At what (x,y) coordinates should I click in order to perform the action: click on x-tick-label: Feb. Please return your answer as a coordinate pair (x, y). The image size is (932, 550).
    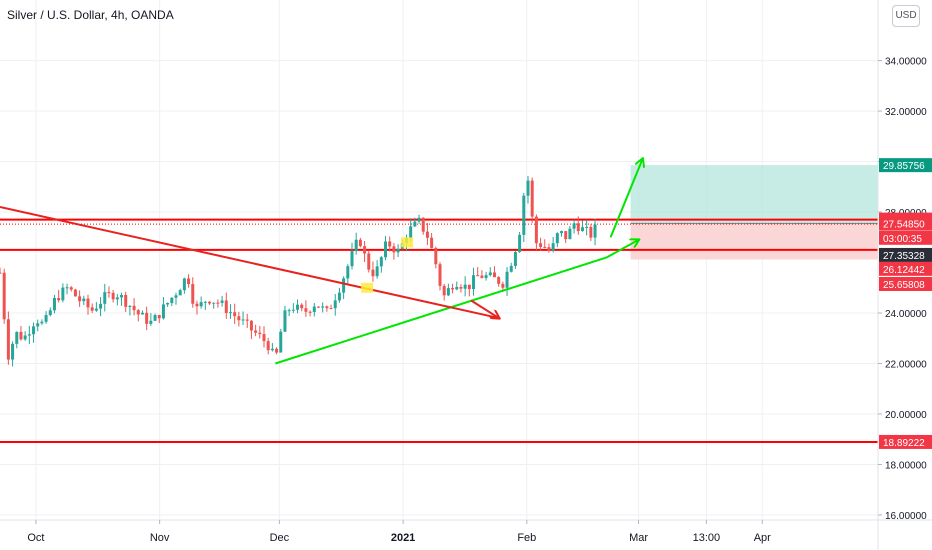
    Looking at the image, I should click on (526, 538).